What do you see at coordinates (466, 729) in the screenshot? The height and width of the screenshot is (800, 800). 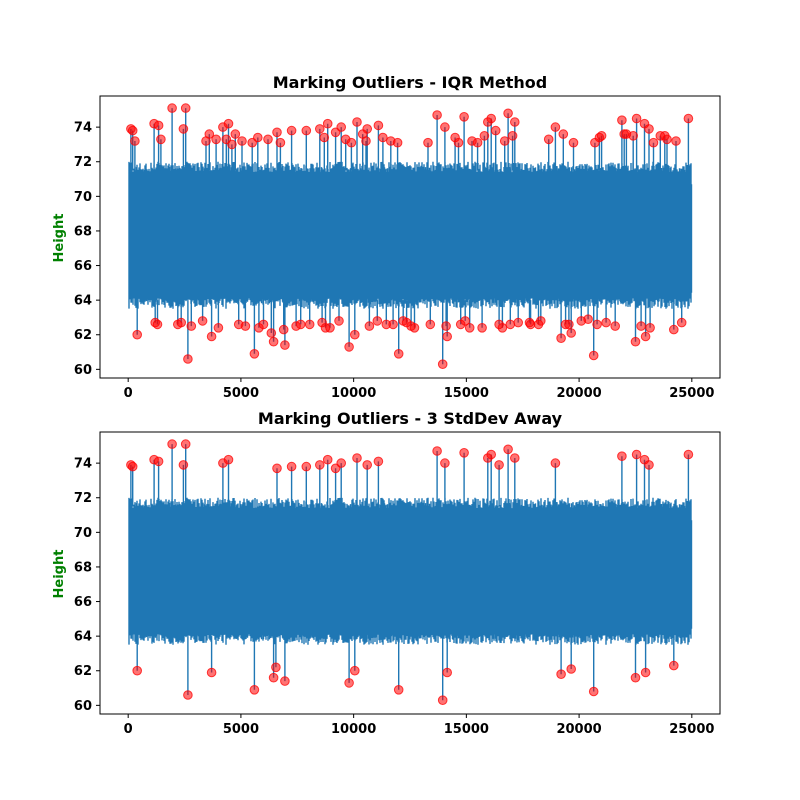 I see `x-tick-label: 15000` at bounding box center [466, 729].